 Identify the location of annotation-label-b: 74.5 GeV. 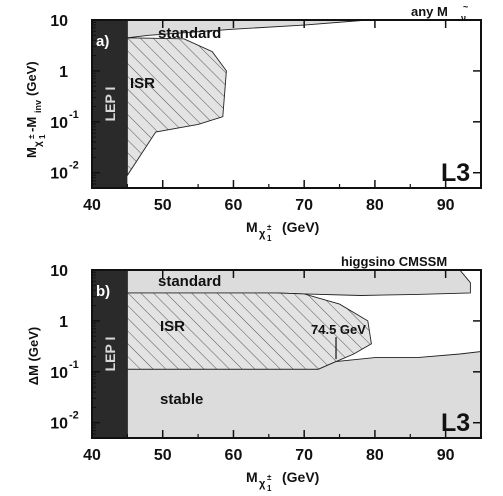
(338, 329).